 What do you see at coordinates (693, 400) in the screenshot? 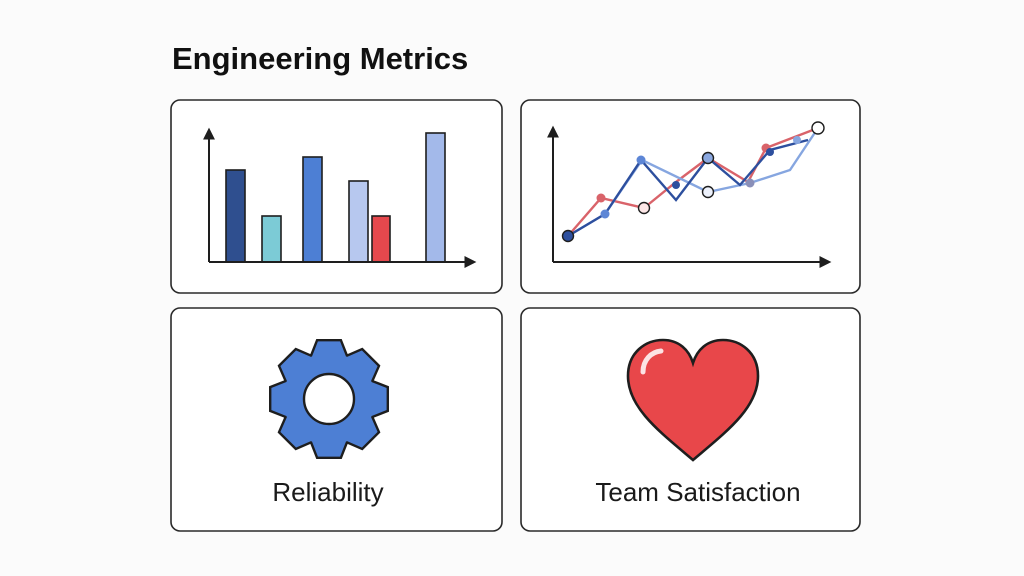
I see `heart-icon` at bounding box center [693, 400].